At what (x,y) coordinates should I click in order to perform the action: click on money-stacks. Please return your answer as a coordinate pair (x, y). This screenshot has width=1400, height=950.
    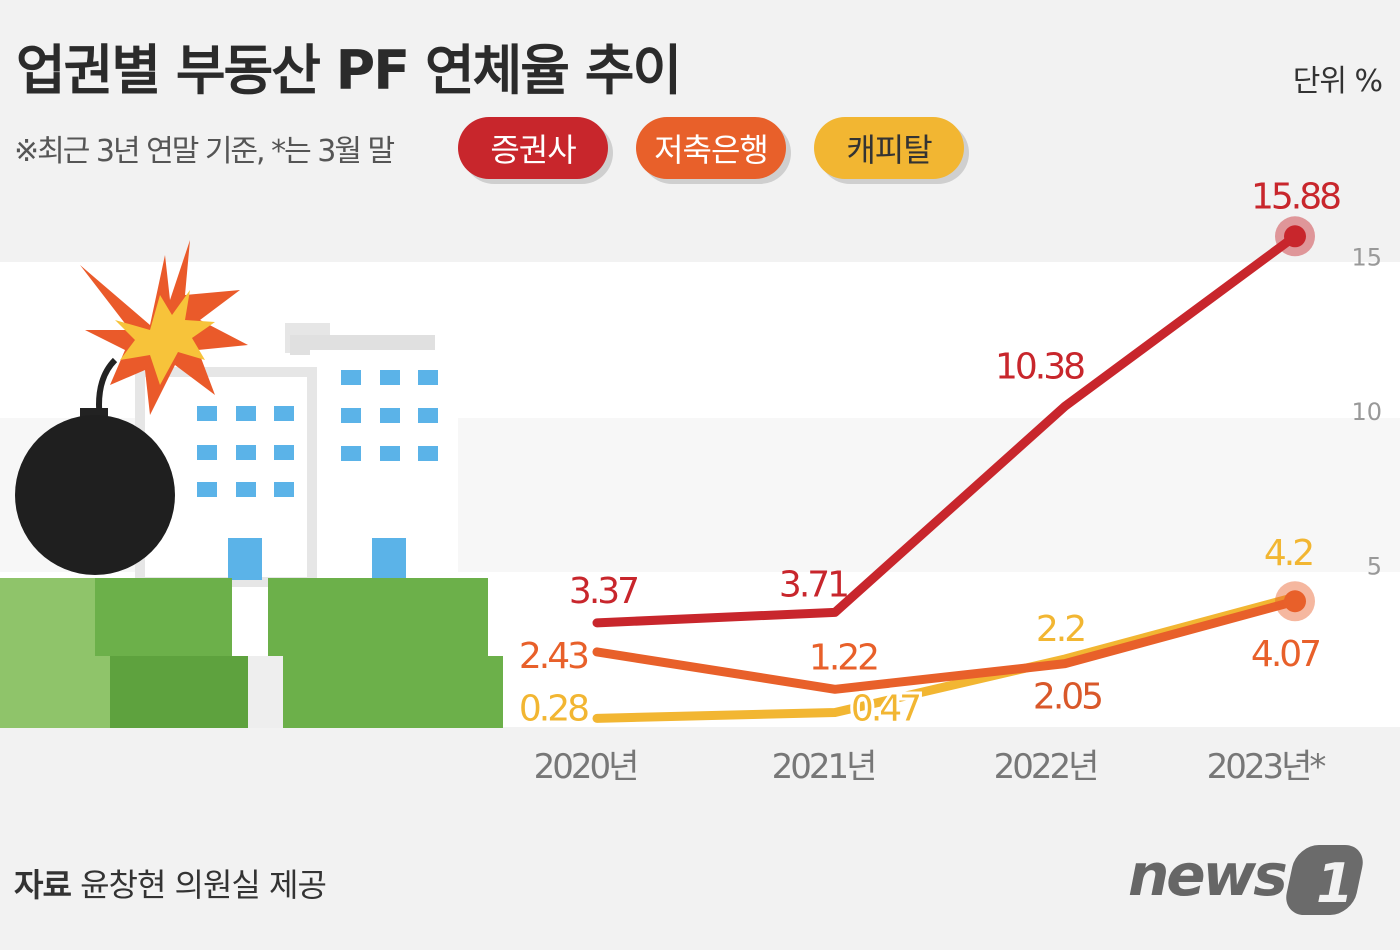
    Looking at the image, I should click on (251, 653).